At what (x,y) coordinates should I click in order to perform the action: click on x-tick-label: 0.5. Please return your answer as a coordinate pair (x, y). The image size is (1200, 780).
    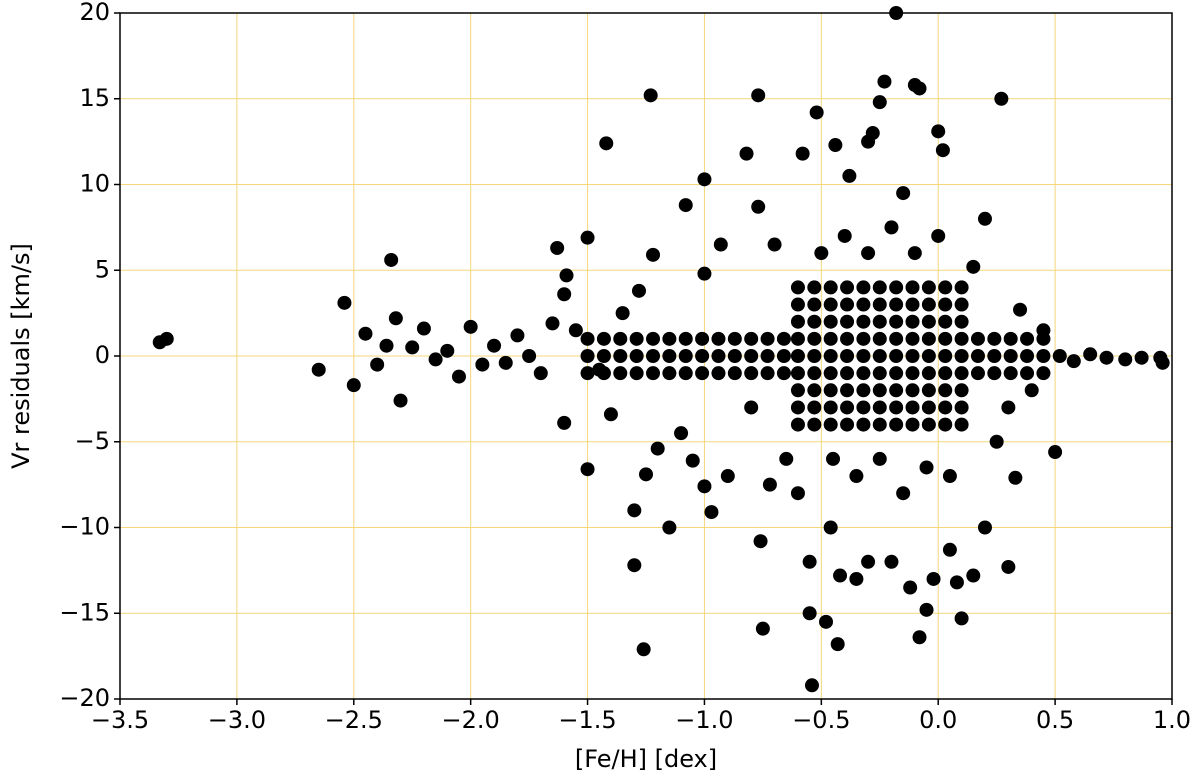
    Looking at the image, I should click on (1055, 720).